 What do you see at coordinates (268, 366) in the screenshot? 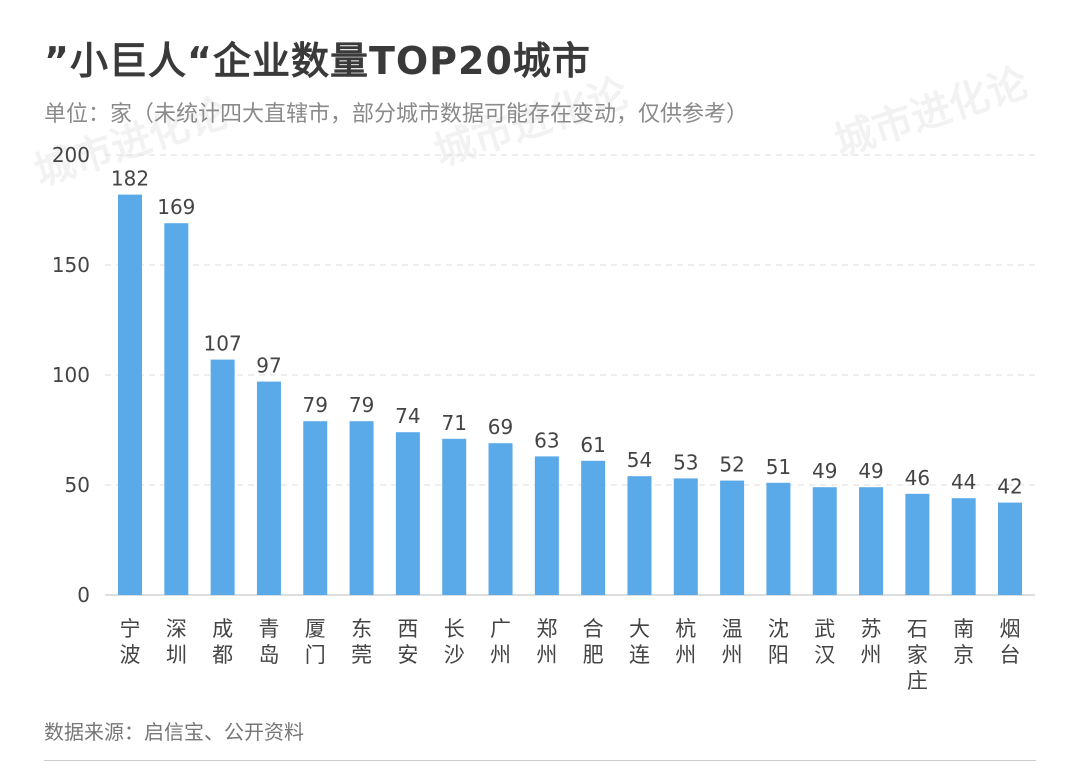
I see `data-label: 97` at bounding box center [268, 366].